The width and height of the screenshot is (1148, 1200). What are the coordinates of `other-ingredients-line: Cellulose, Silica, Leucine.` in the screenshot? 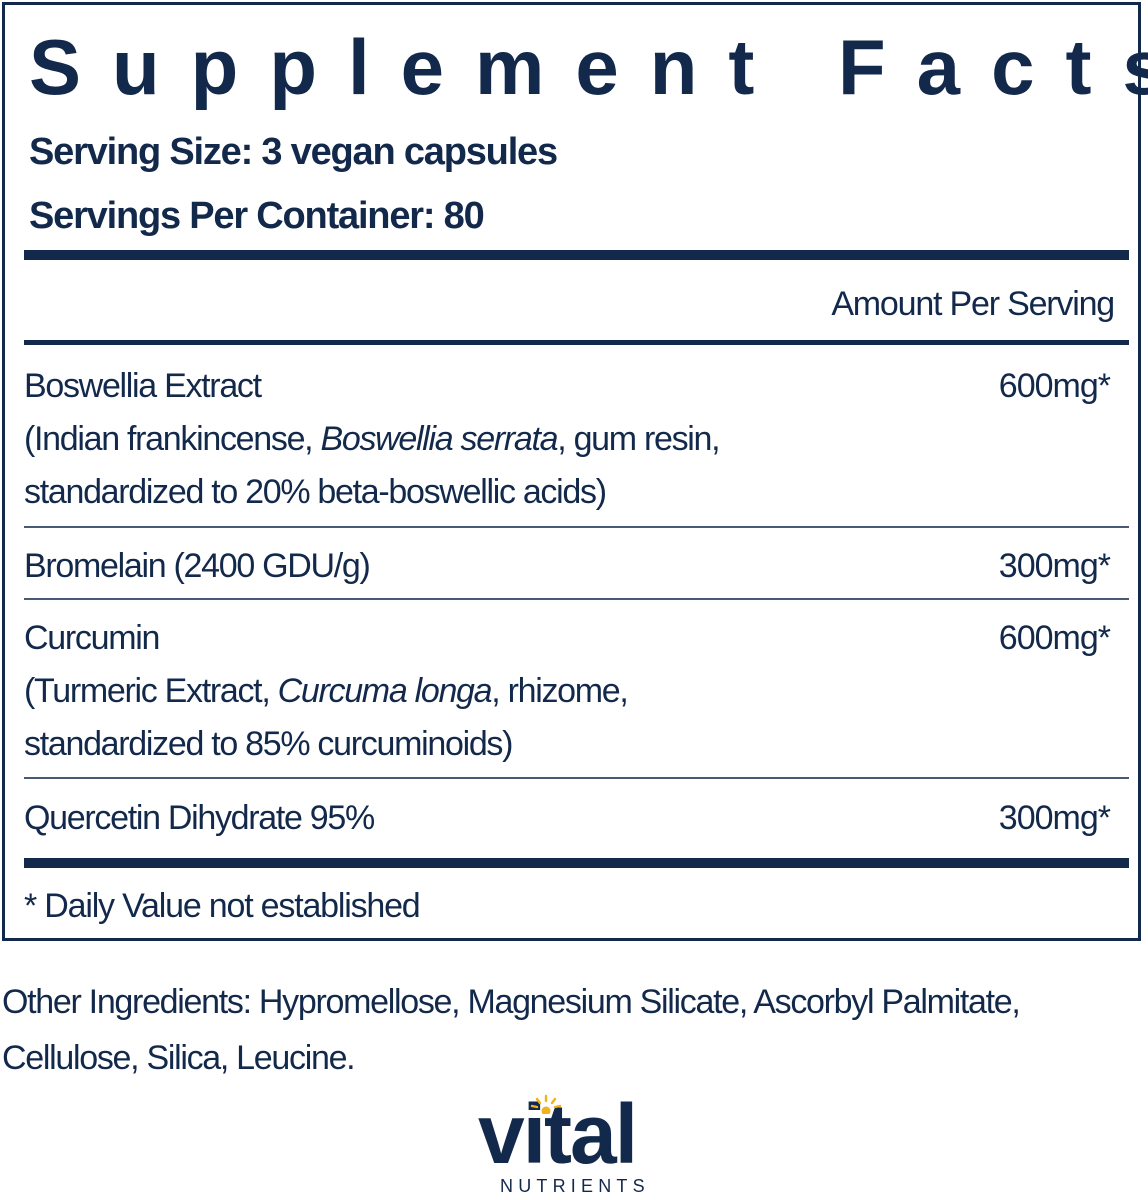 It's located at (179, 1058).